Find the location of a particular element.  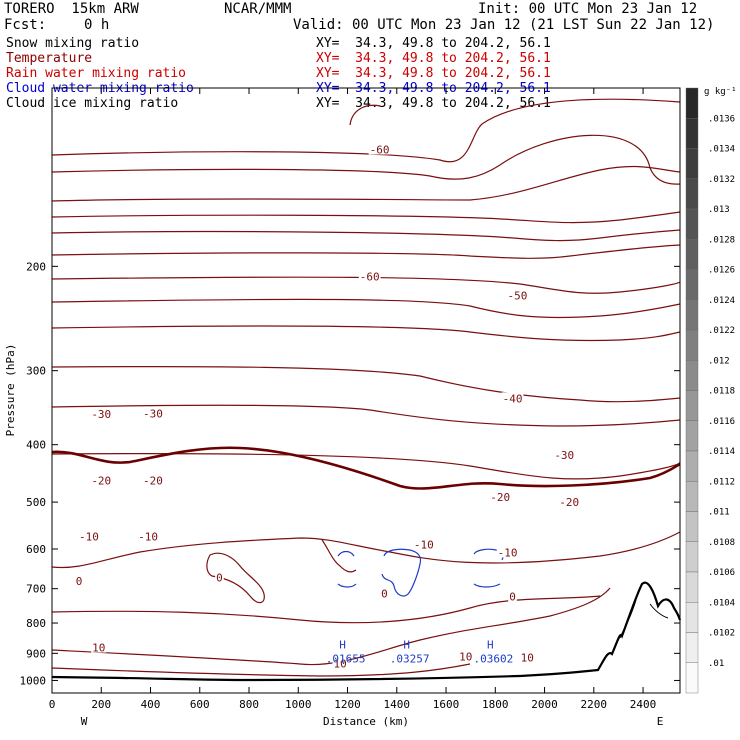

temperature-contour-label: -60 is located at coordinates (380, 149).